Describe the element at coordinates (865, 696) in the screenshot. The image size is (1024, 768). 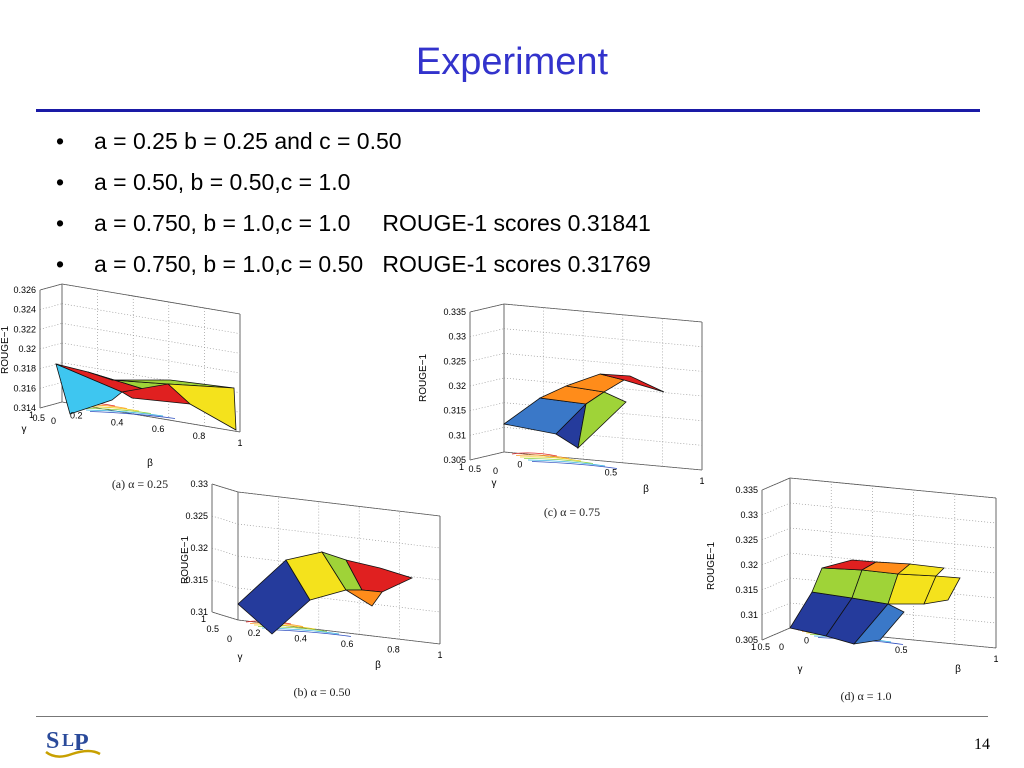
I see `chart-caption: (d) α = 1.0` at that location.